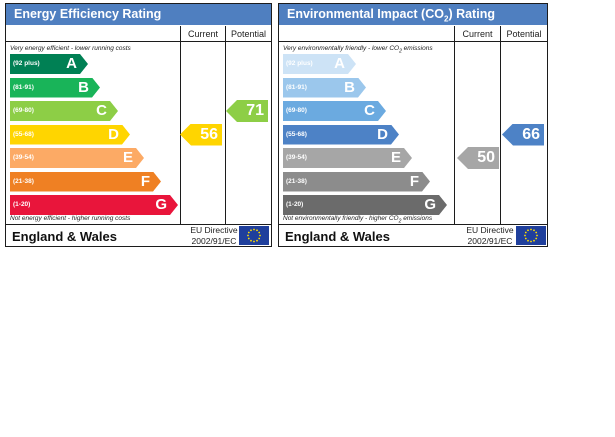  I want to click on energy-current-value: 56, so click(209, 134).